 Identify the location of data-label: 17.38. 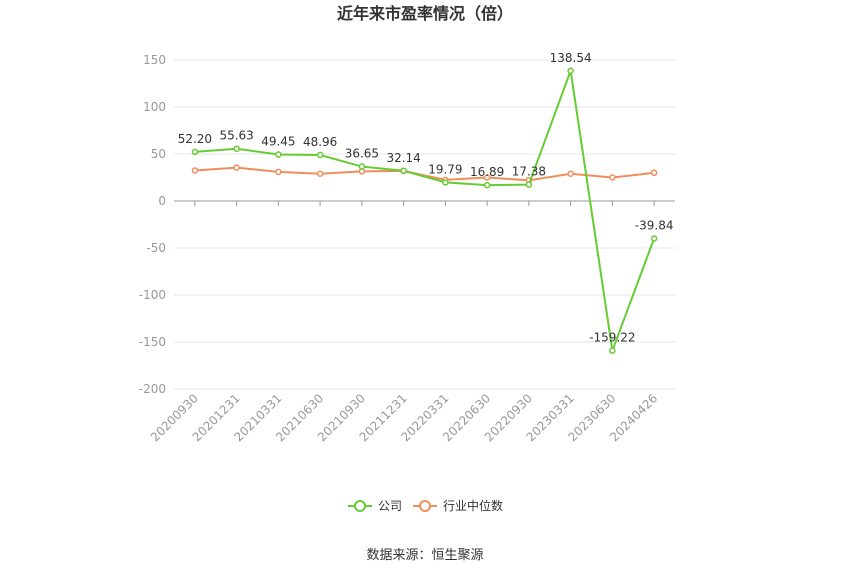
(529, 172).